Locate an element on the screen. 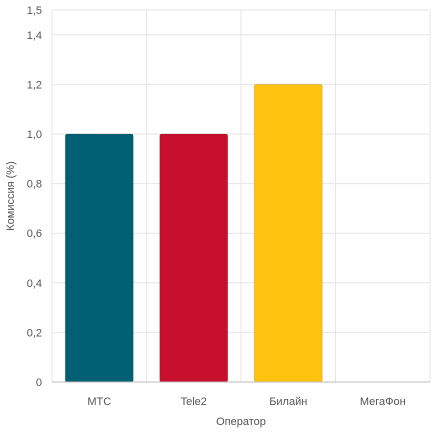 This screenshot has height=433, width=439. x-tick-label: Tele2 is located at coordinates (194, 402).